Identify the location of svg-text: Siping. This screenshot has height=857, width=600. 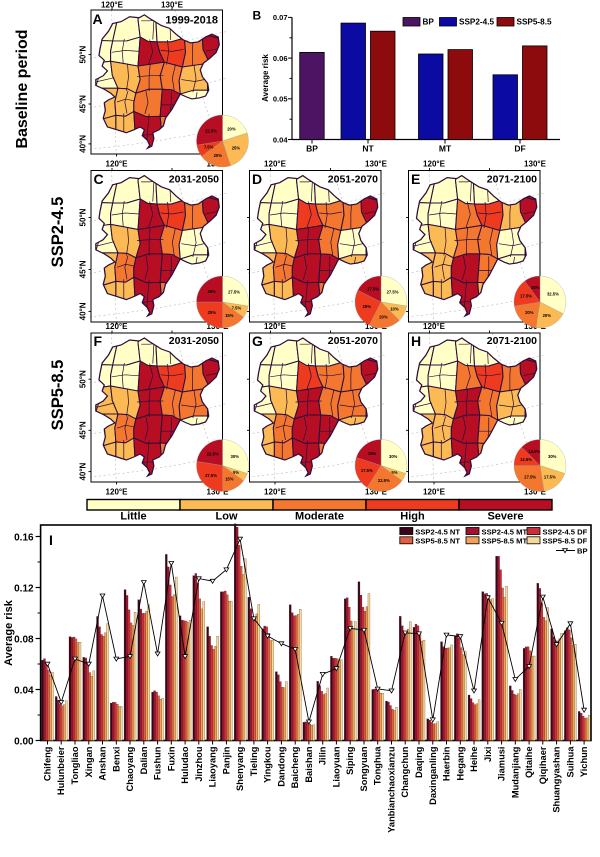
(350, 760).